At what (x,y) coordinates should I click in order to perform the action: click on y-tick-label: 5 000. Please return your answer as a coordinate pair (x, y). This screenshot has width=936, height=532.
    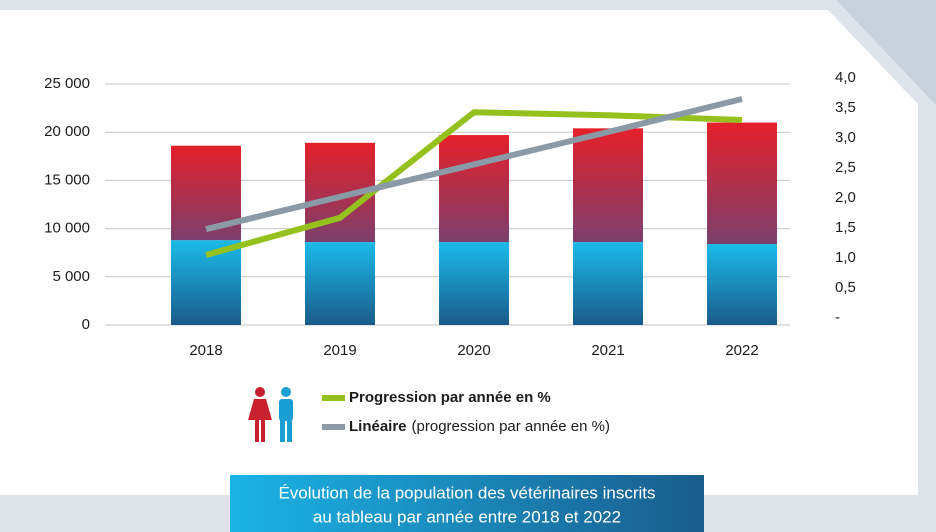
    Looking at the image, I should click on (71, 276).